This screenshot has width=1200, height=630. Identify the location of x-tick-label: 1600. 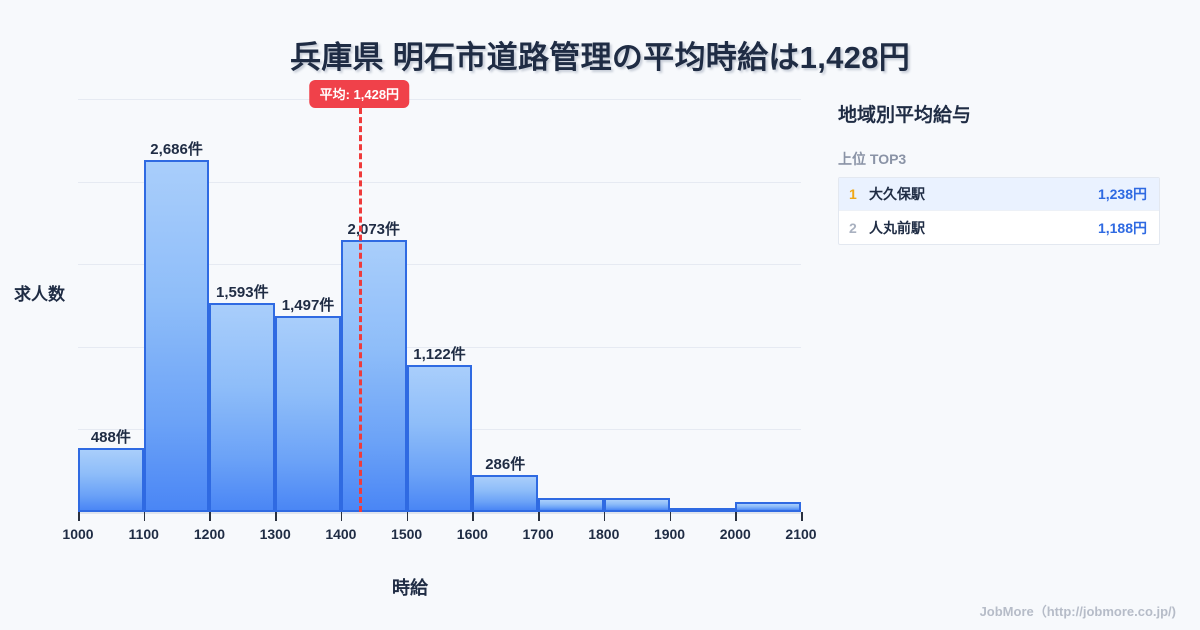
(472, 534).